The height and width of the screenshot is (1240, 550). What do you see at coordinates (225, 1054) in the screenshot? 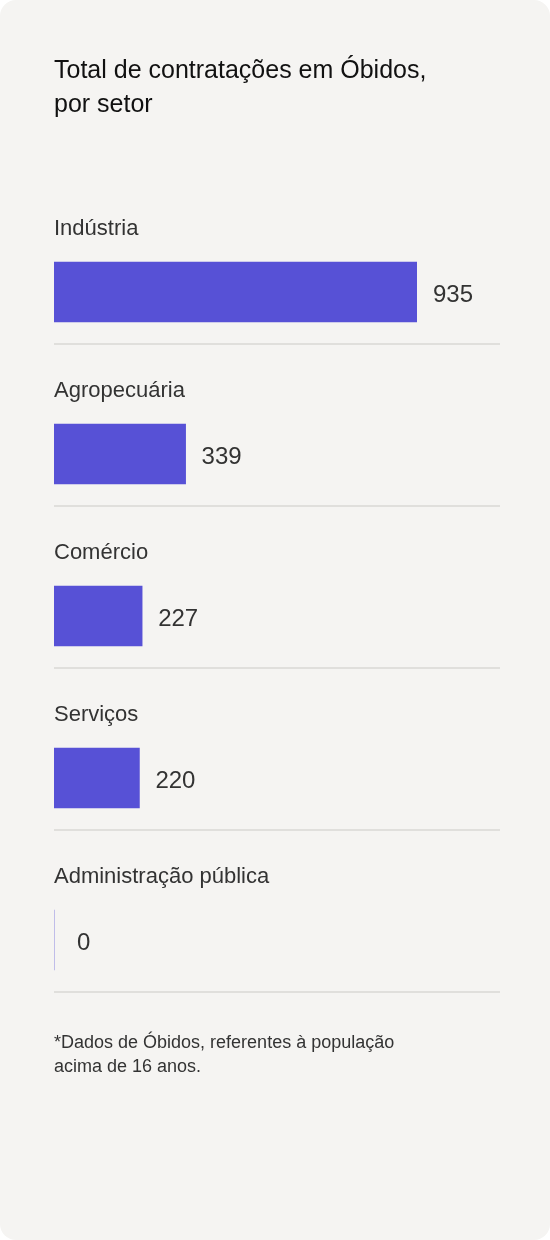
I see `text: *Dados de Óbidos, referentes à população acima de 16 anos.` at bounding box center [225, 1054].